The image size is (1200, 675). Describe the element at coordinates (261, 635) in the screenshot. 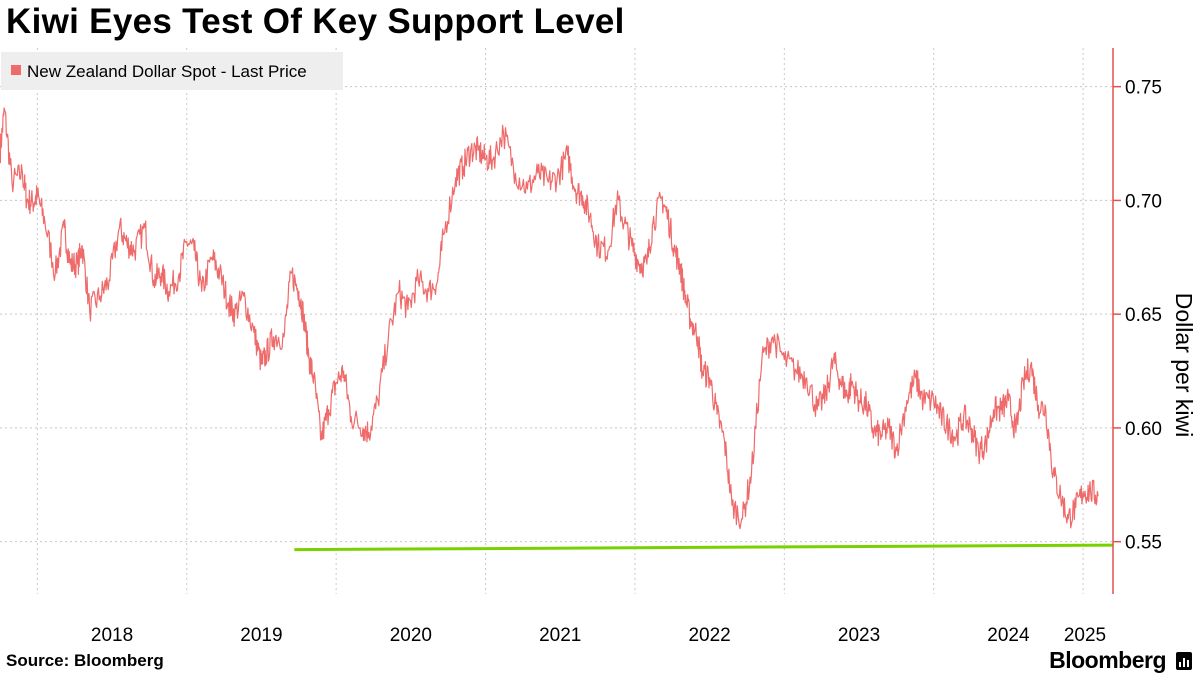

I see `x-tick-label: 2019` at that location.